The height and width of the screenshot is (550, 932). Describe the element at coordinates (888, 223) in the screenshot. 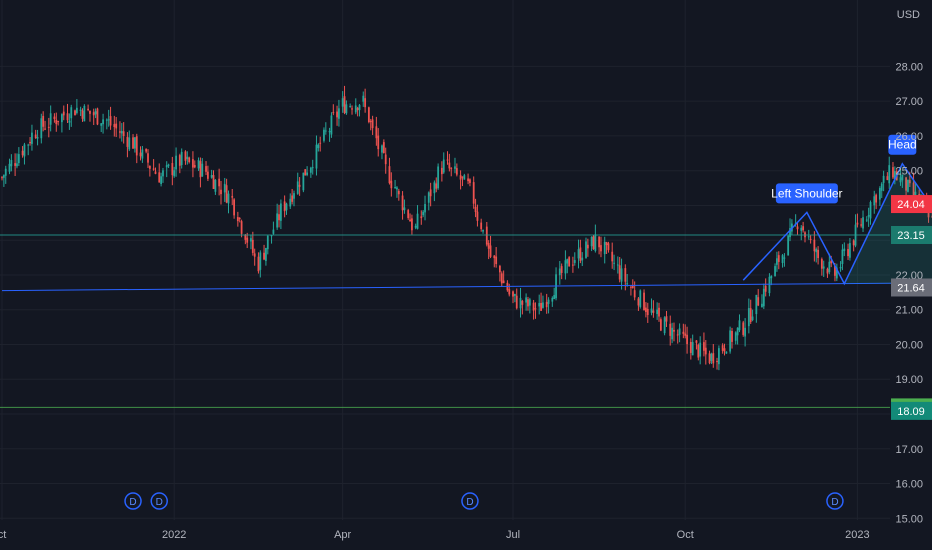

I see `head-fill` at that location.